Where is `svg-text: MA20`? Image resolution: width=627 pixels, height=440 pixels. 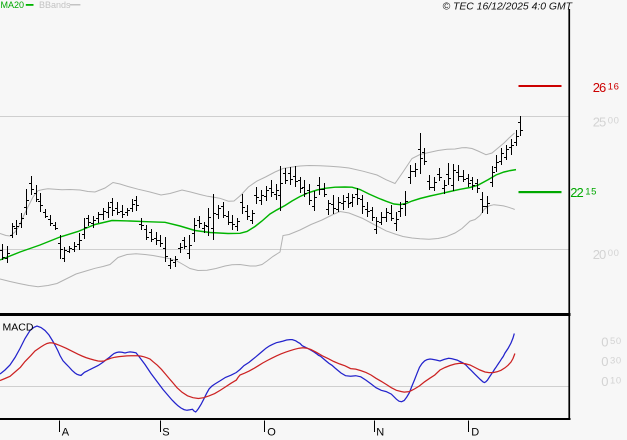
svg-text: MA20 is located at coordinates (13, 5).